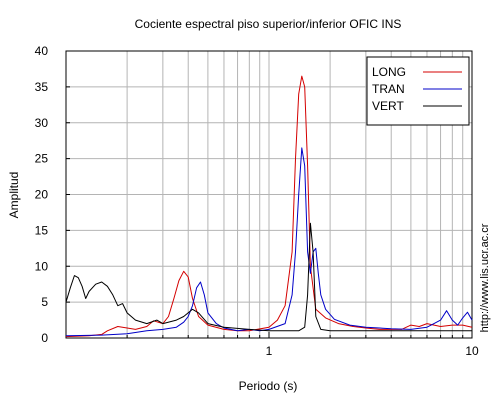  Describe the element at coordinates (14, 195) in the screenshot. I see `y-axis-label: Amplitud` at that location.